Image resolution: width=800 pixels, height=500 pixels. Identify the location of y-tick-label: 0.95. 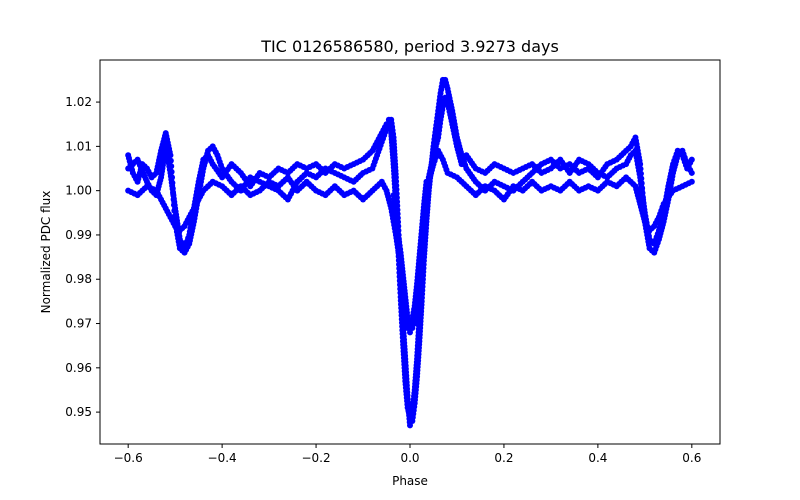
(78, 412).